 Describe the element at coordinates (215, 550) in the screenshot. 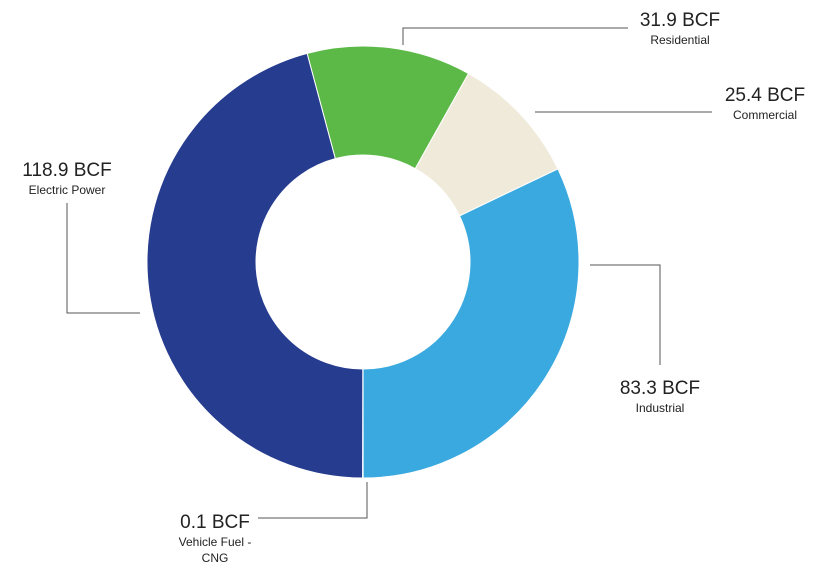

I see `category-label: Vehicle Fuel - CNG` at that location.